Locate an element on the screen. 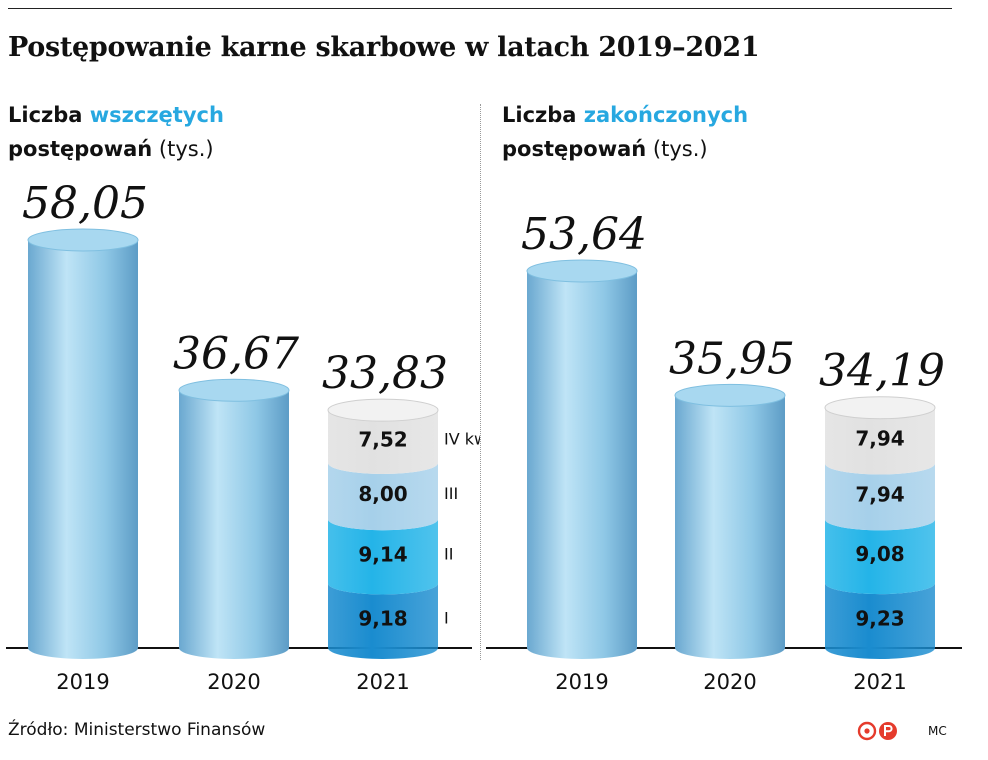 The image size is (988, 760). stack-value-label: 9,18 is located at coordinates (382, 619).